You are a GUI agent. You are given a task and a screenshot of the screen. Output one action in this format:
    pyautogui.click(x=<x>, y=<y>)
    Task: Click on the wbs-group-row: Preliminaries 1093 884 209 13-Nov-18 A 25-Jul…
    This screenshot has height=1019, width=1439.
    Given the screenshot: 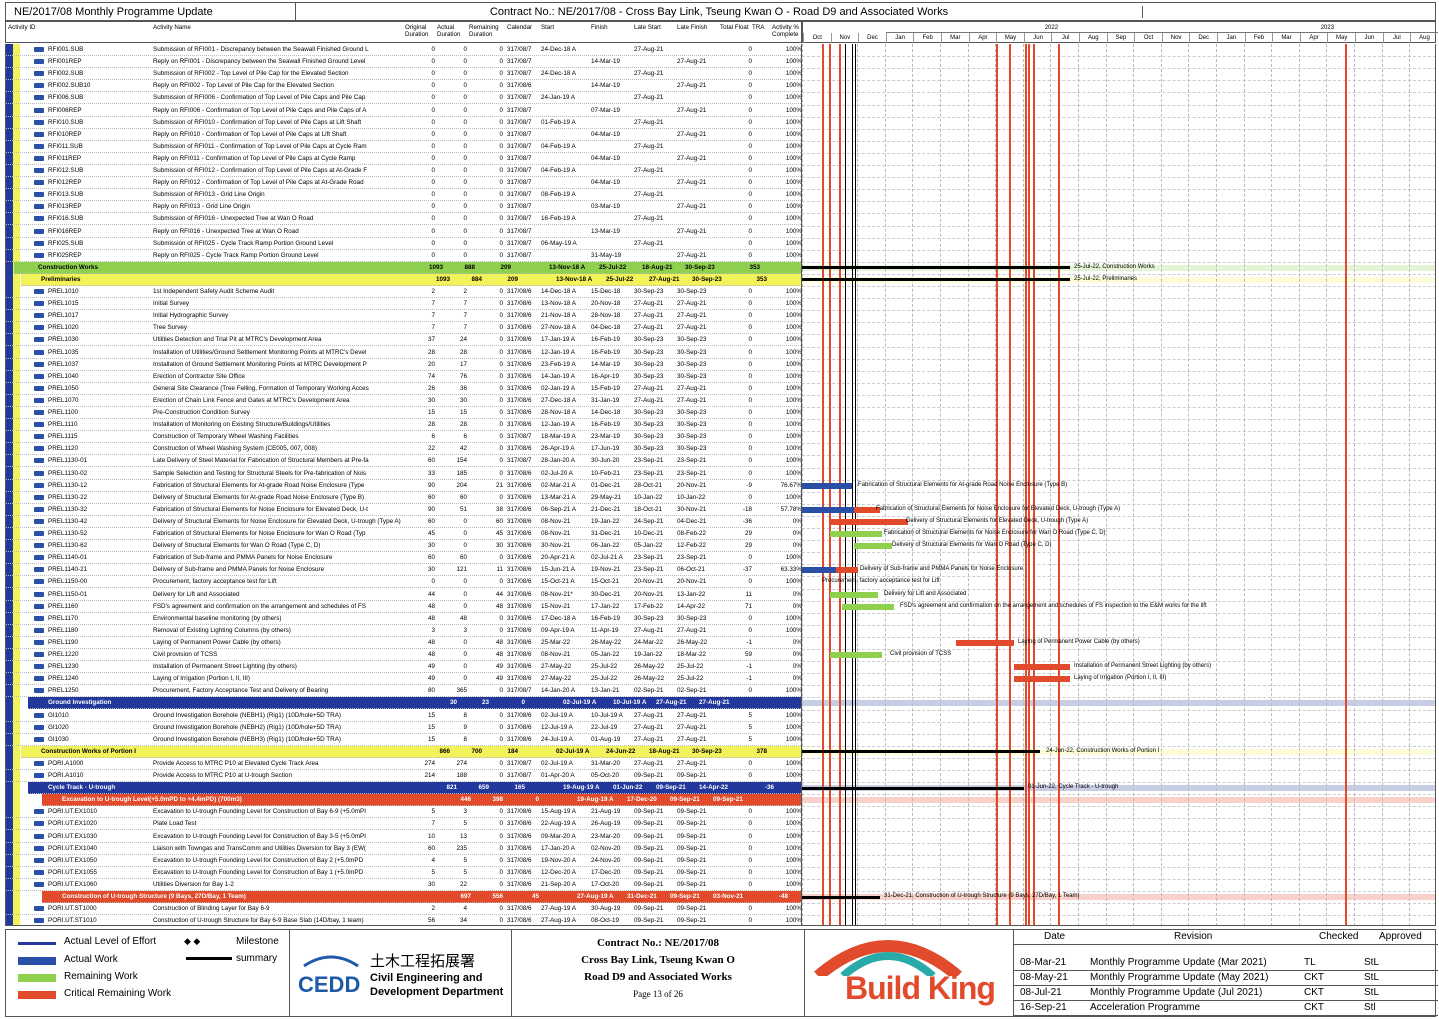 What is the action you would take?
    pyautogui.click(x=411, y=279)
    